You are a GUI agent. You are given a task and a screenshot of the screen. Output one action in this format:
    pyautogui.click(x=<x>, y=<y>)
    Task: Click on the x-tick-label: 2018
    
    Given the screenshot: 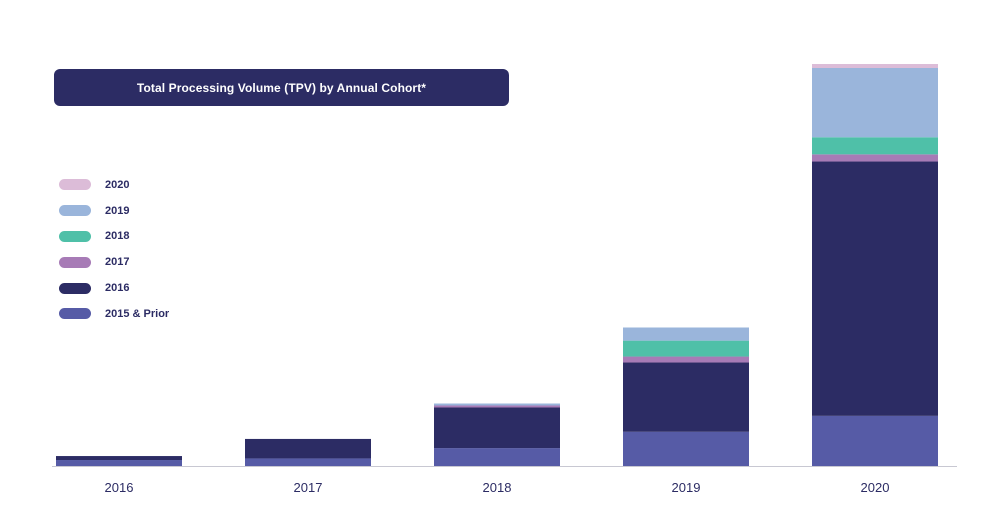 What is the action you would take?
    pyautogui.click(x=497, y=487)
    